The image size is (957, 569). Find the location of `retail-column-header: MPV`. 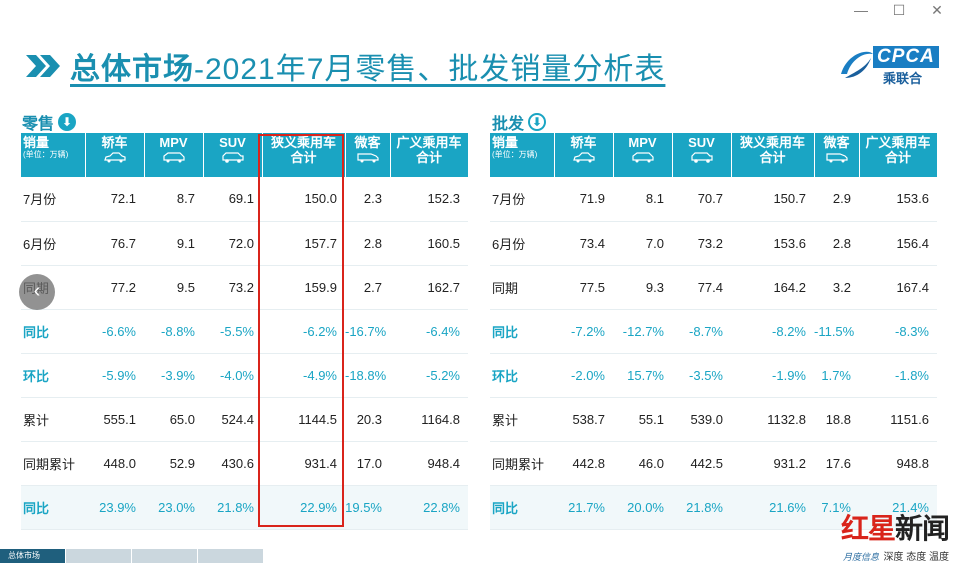

retail-column-header: MPV is located at coordinates (174, 155).